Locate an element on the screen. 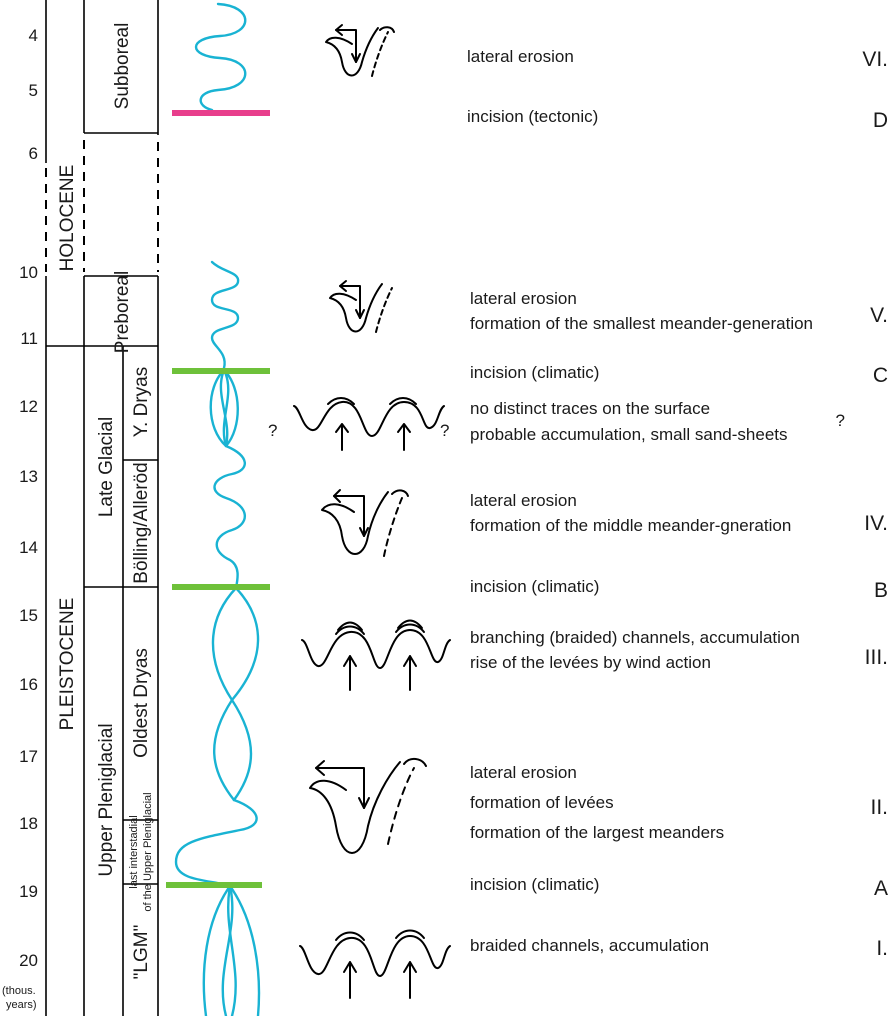  lateral-erosion-symbol-ii is located at coordinates (368, 806).